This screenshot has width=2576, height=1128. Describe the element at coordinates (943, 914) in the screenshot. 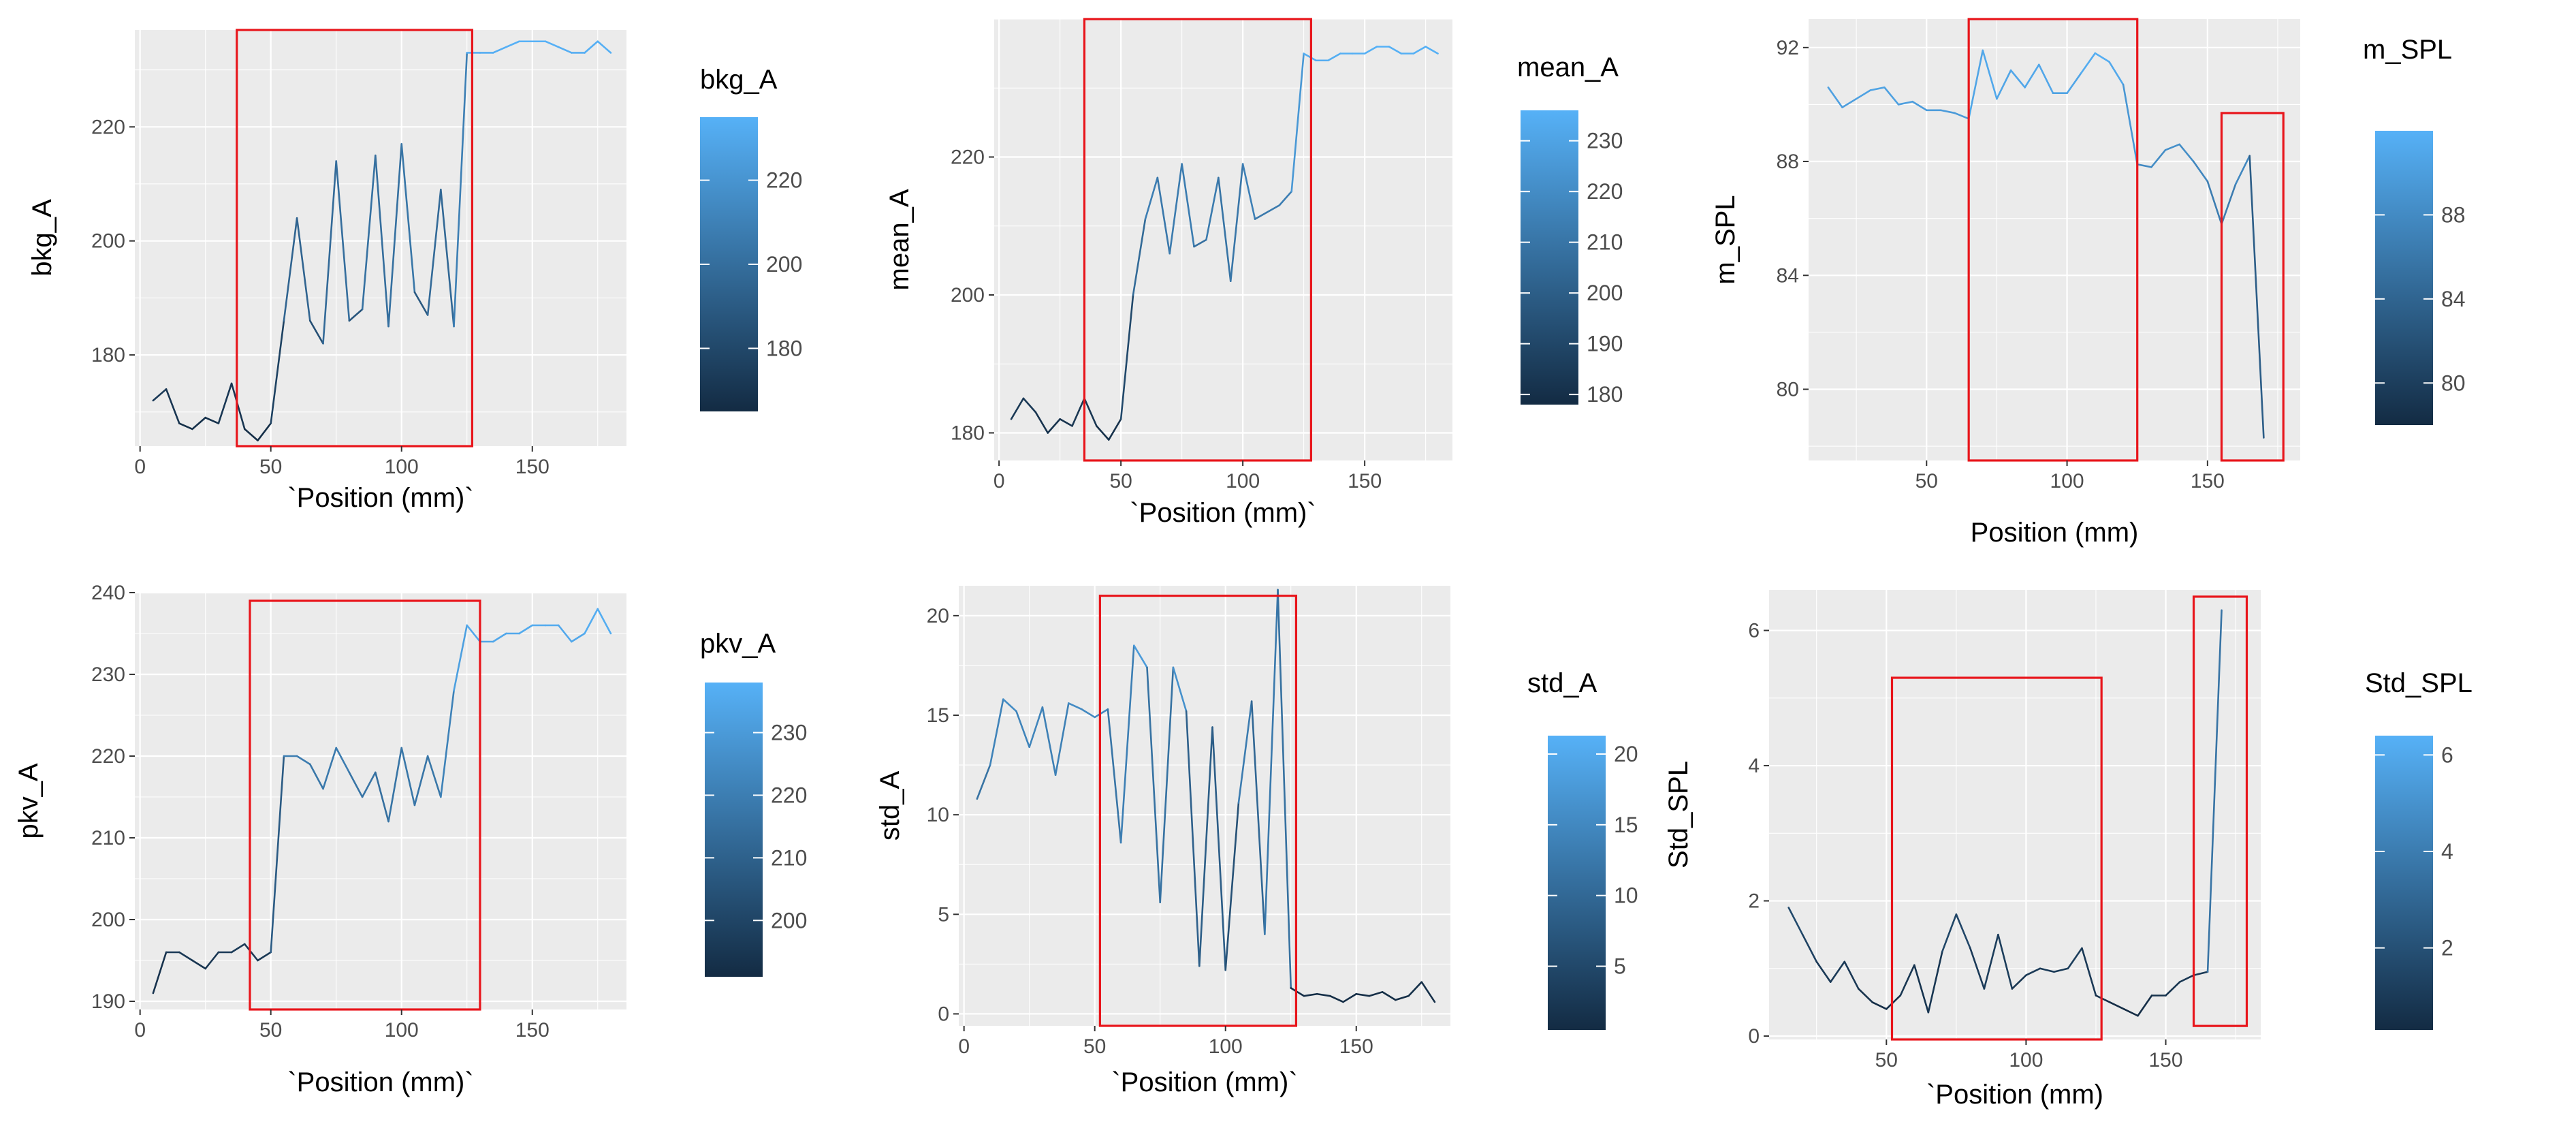

I see `y-tick-label: 5` at that location.